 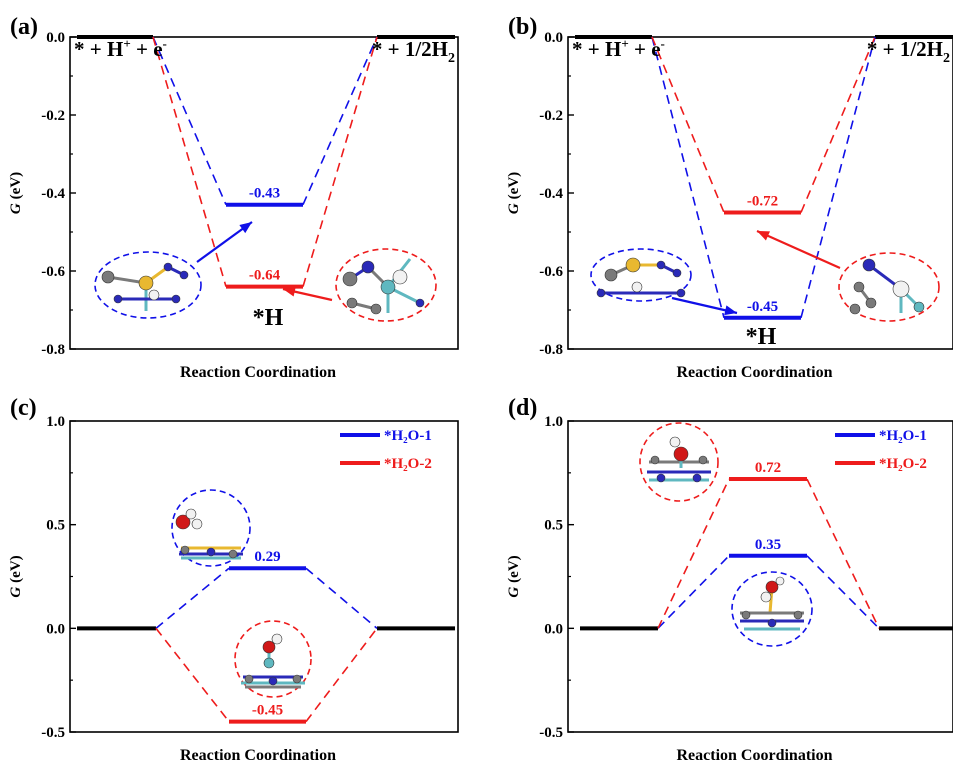 I want to click on data-label: 0.35, so click(x=768, y=545).